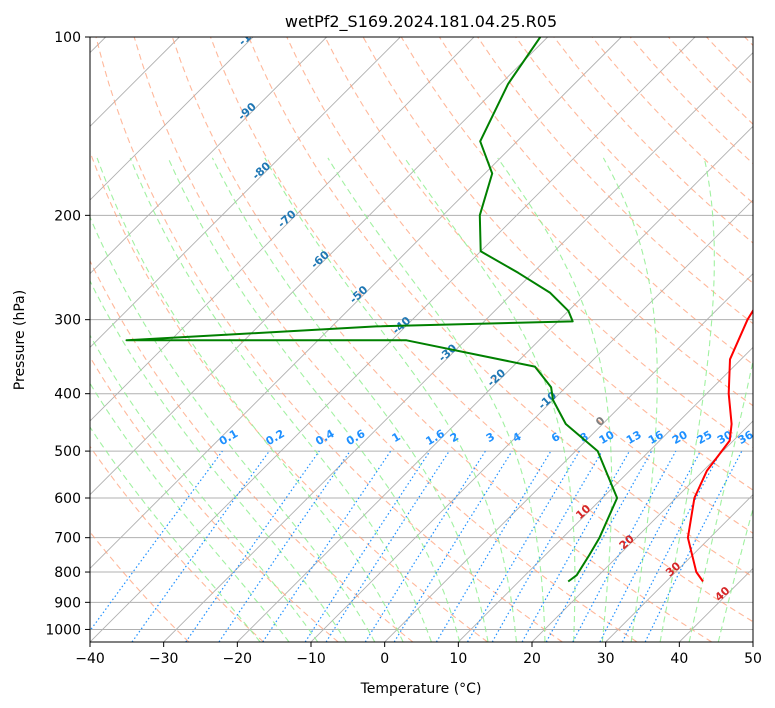 The image size is (775, 708). Describe the element at coordinates (67, 603) in the screenshot. I see `y-tick-label: 900` at that location.